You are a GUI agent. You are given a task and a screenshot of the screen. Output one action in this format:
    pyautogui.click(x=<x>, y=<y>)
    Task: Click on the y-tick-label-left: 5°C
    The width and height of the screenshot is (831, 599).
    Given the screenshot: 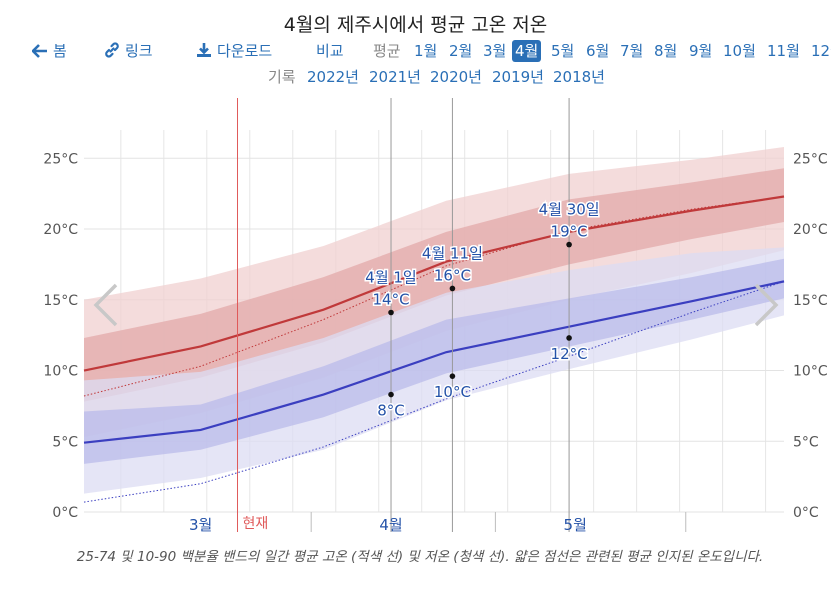 What is the action you would take?
    pyautogui.click(x=65, y=442)
    